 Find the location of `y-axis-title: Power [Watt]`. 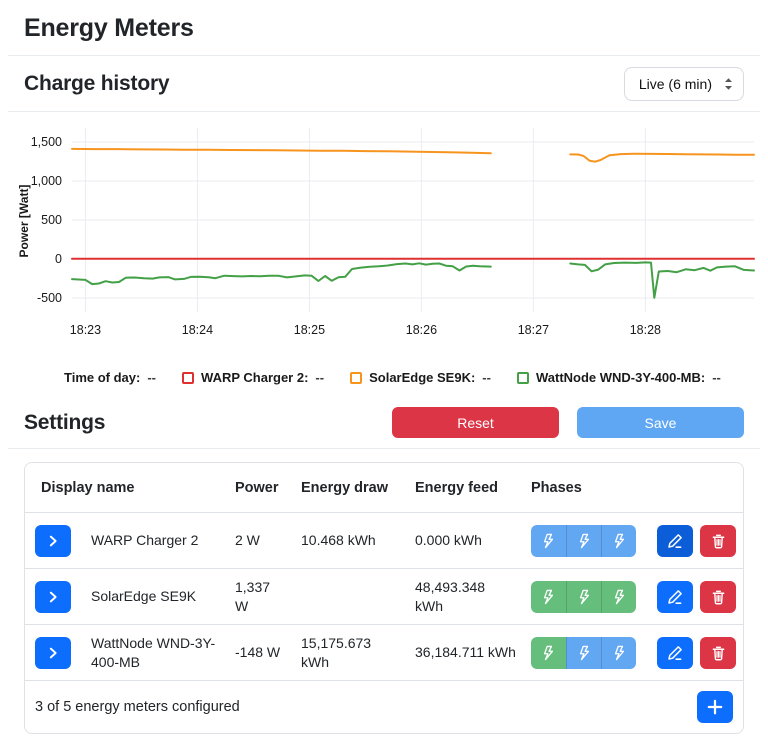

y-axis-title: Power [Watt] is located at coordinates (24, 221).